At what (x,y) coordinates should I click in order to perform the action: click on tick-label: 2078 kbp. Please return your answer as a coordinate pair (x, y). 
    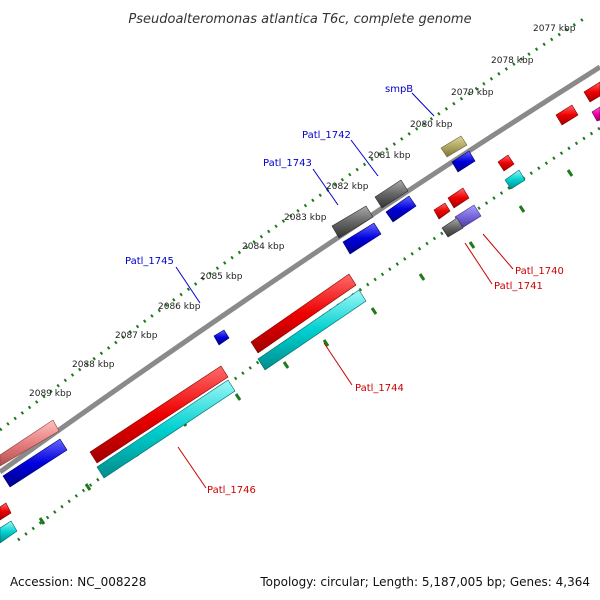
    Looking at the image, I should click on (512, 61).